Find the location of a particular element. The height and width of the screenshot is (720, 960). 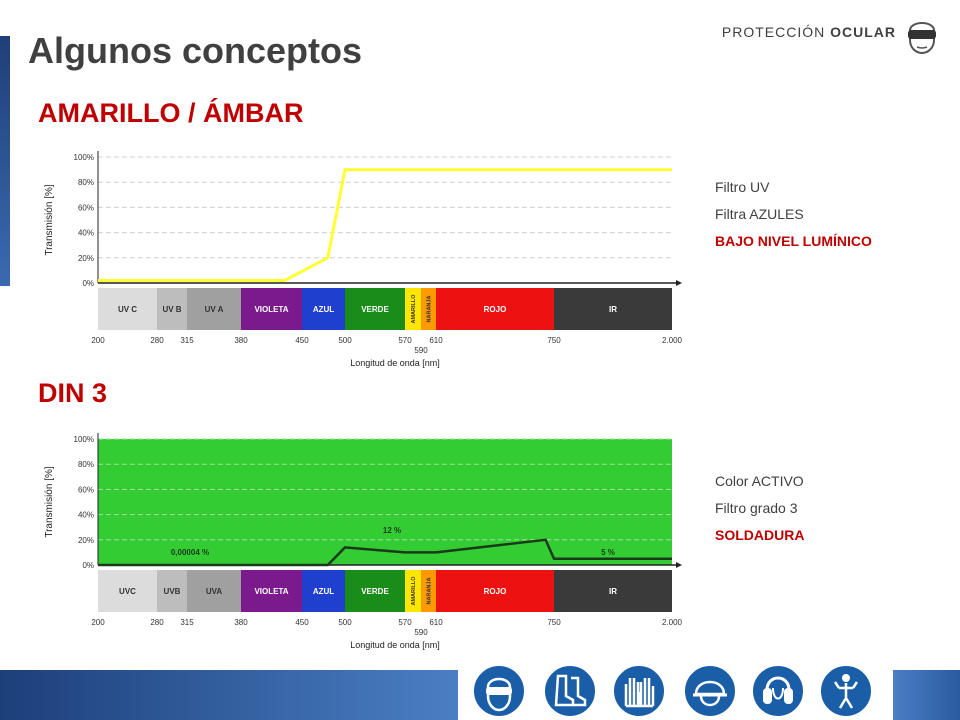

footer-gradient-right is located at coordinates (926, 695).